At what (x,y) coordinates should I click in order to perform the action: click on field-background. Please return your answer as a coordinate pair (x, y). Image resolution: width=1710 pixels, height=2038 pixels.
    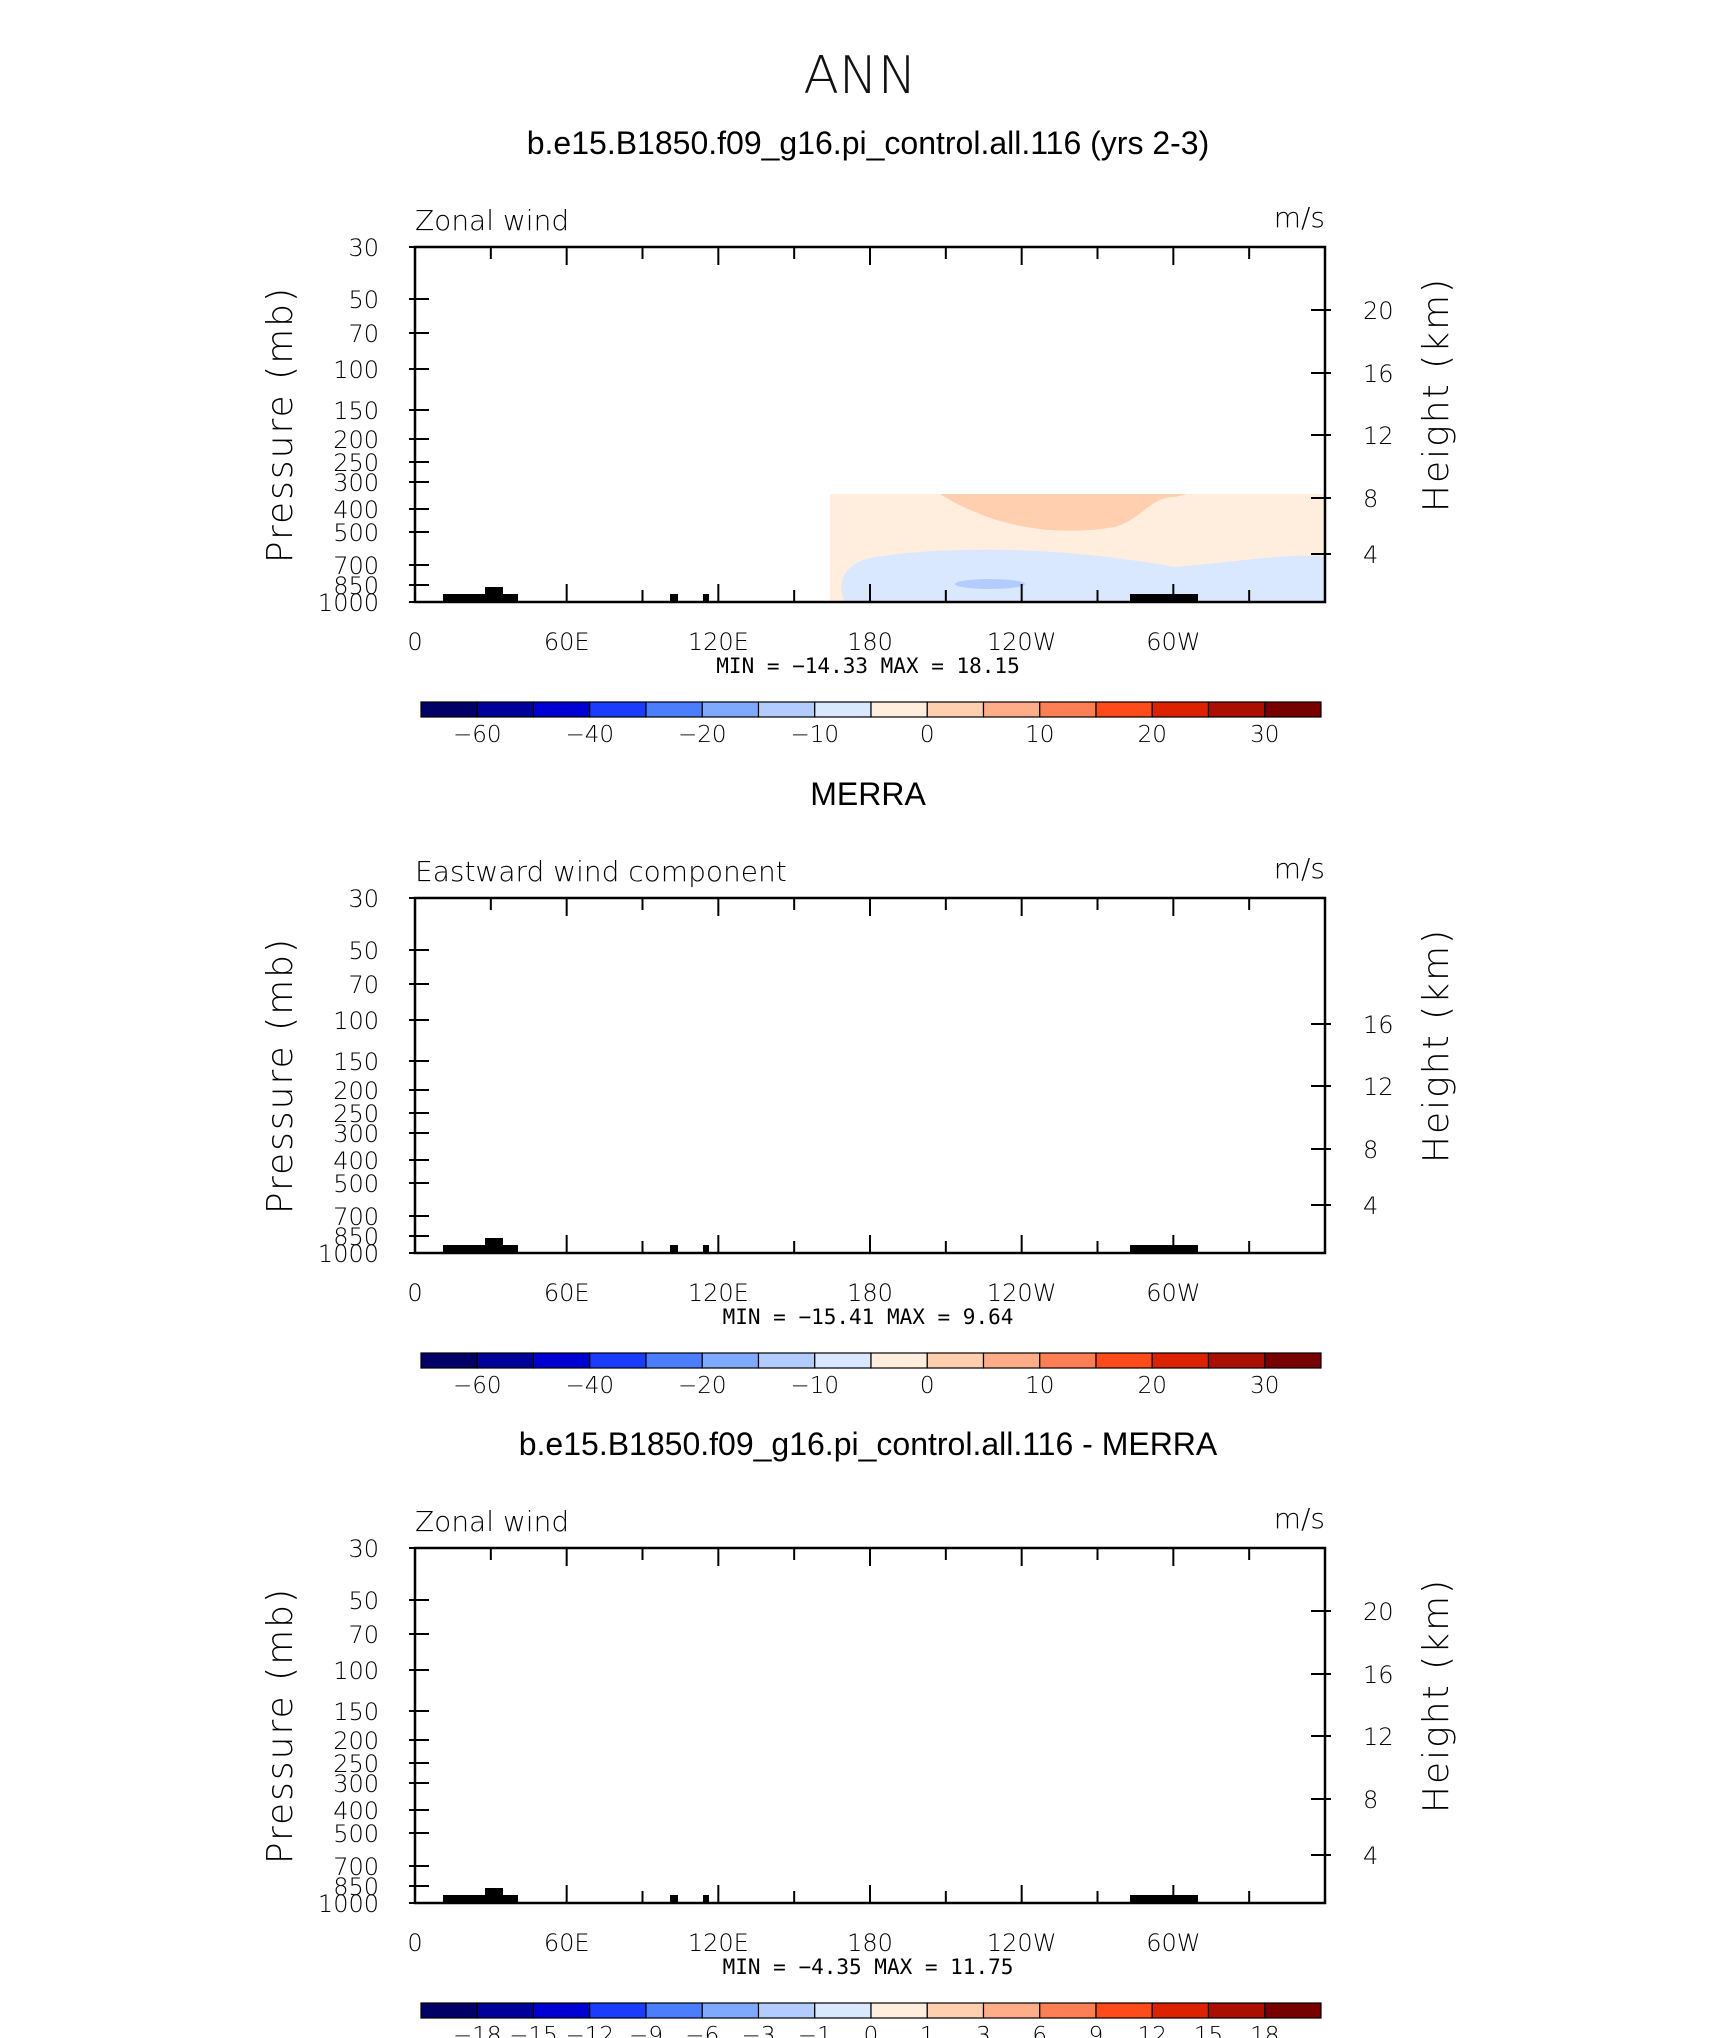
    Looking at the image, I should click on (870, 1786).